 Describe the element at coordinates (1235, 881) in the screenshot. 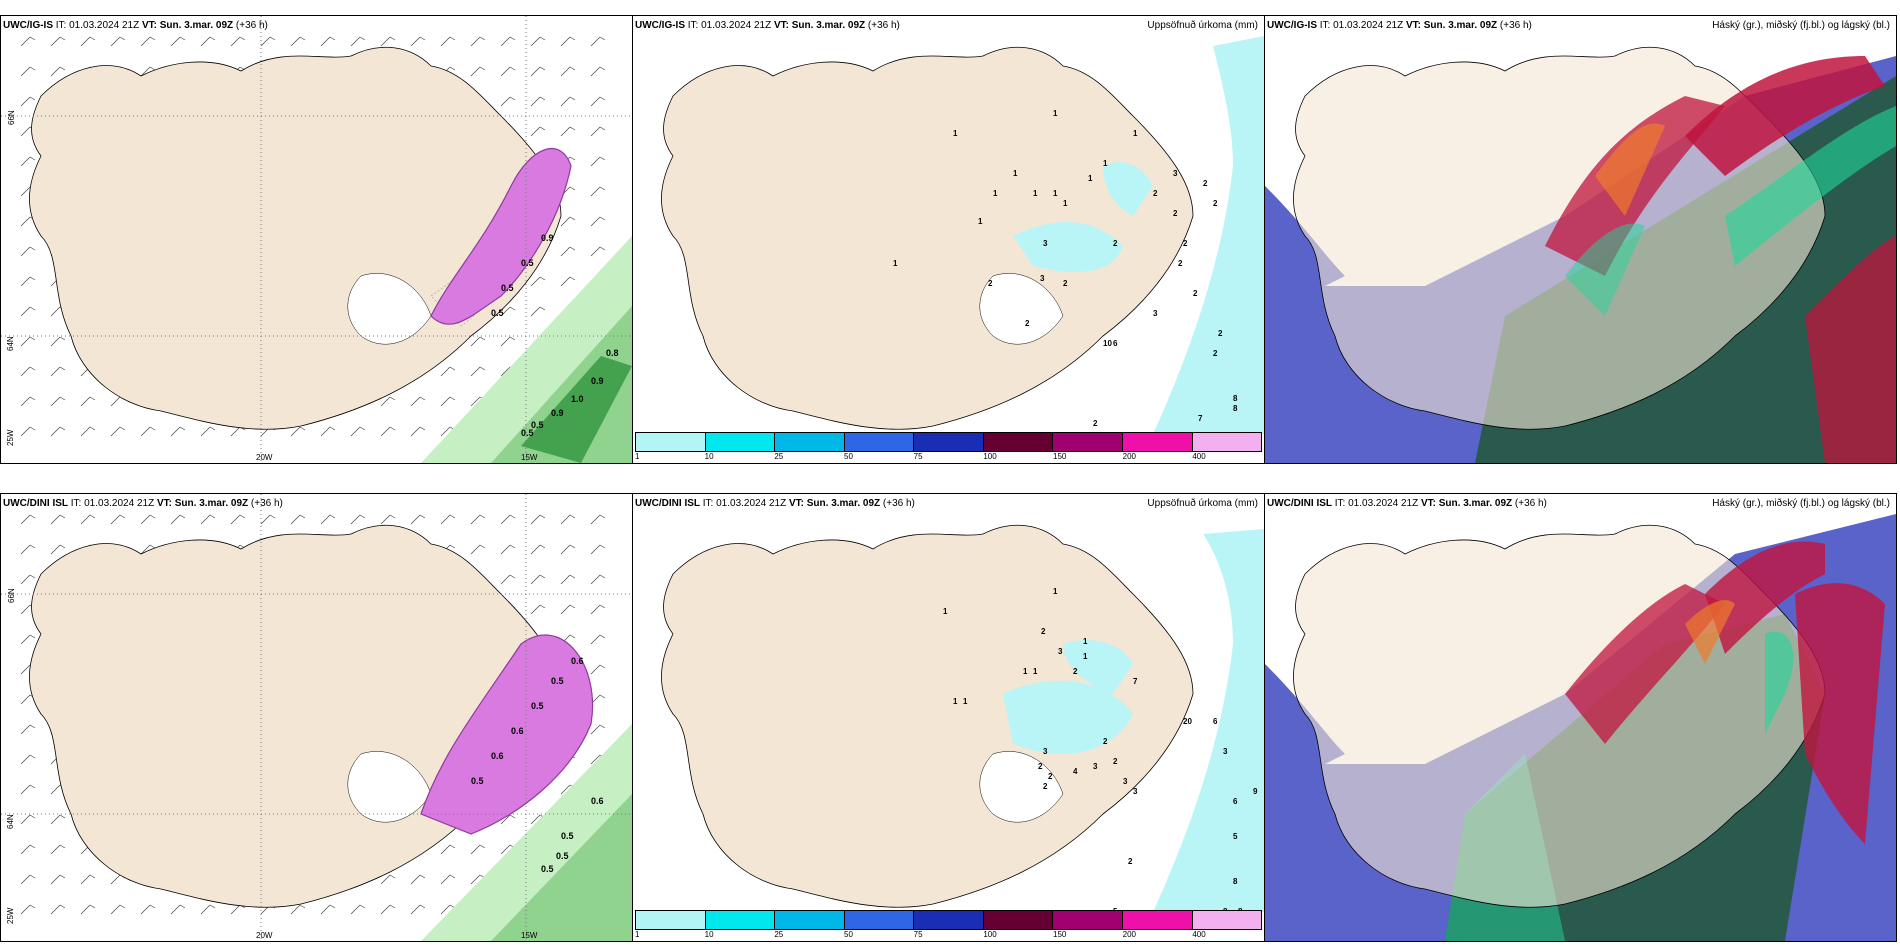

I see `precip-value: 8` at that location.